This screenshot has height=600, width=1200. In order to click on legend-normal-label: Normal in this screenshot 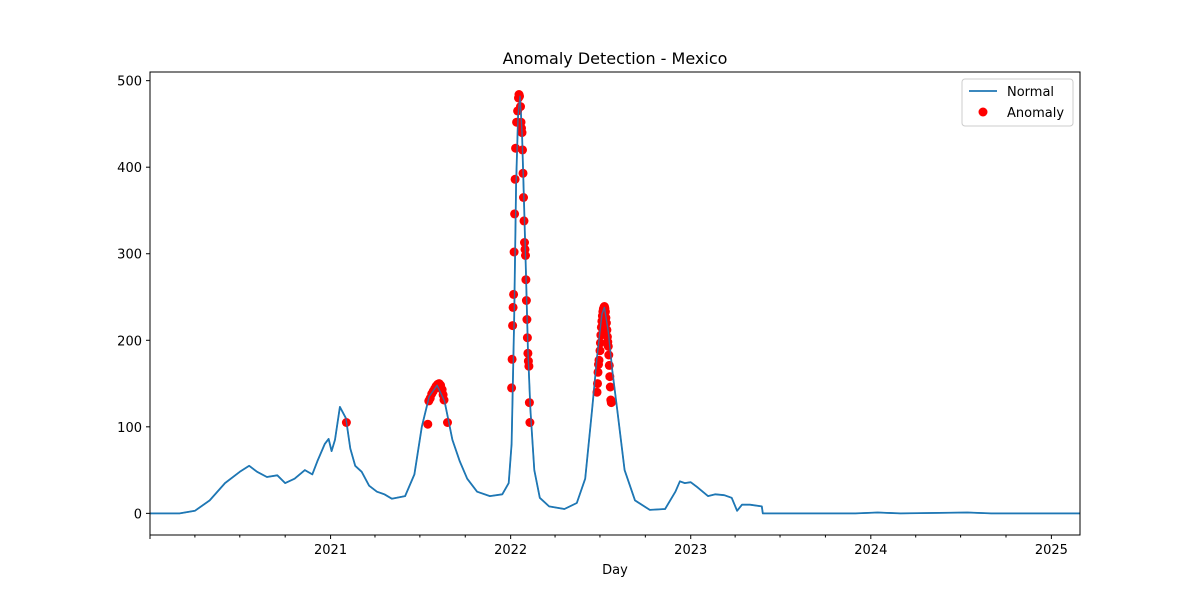, I will do `click(1030, 92)`.